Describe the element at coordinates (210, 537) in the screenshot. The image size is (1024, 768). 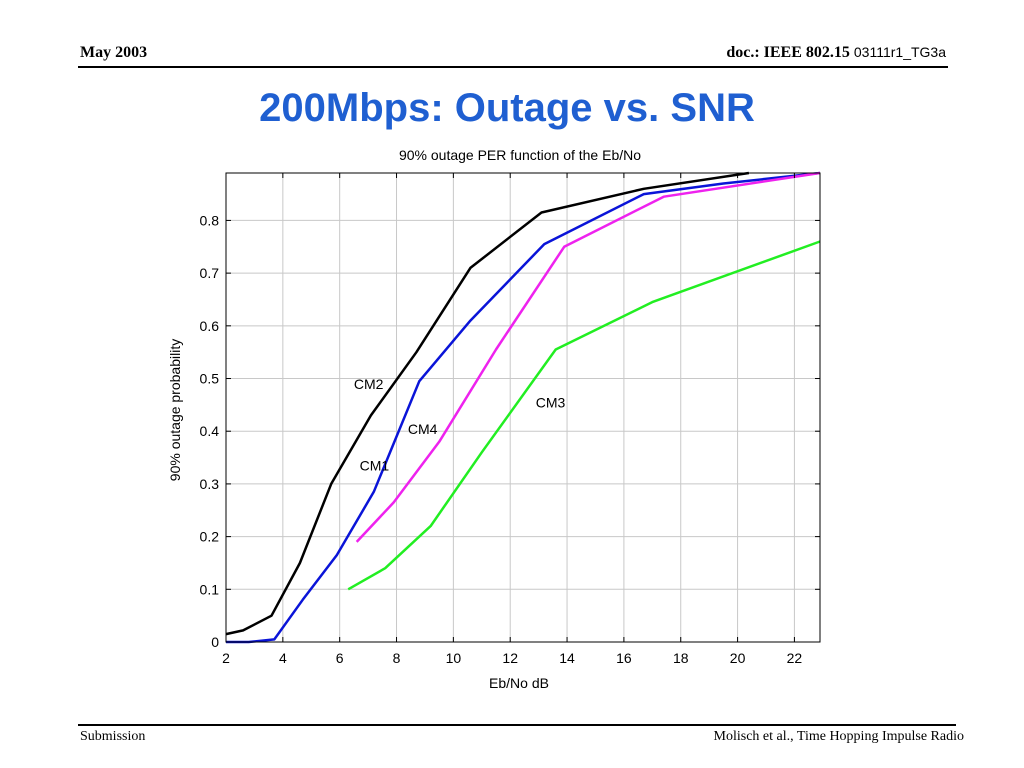
I see `y-tick-label: 0.2` at that location.